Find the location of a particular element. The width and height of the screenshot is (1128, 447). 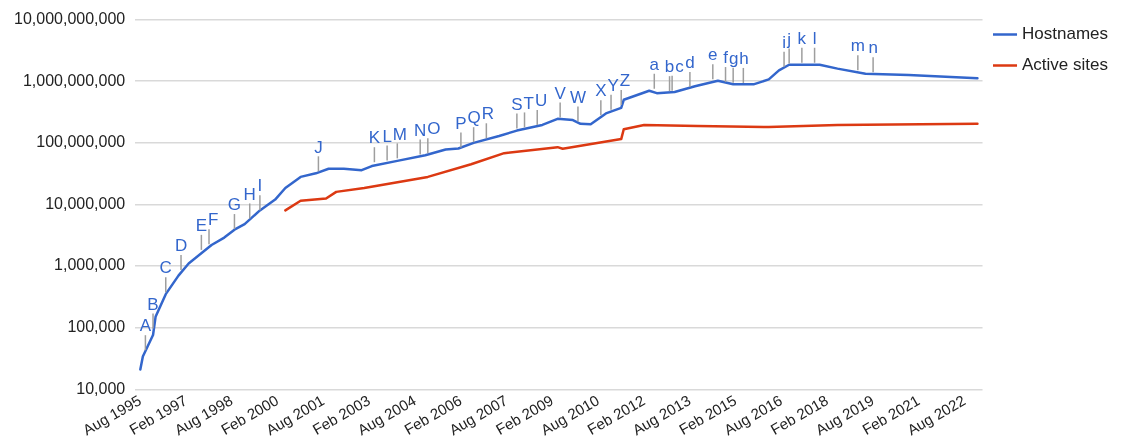

legend-label: Hostnames is located at coordinates (1065, 34).